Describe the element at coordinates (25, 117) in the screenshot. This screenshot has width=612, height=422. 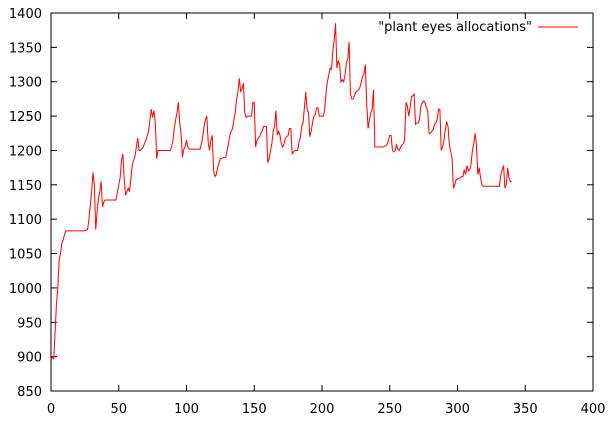
I see `y-tick-label: 1250` at that location.